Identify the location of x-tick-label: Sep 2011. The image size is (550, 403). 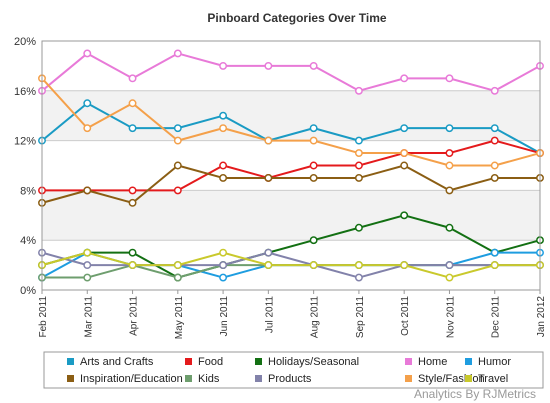
(360, 317).